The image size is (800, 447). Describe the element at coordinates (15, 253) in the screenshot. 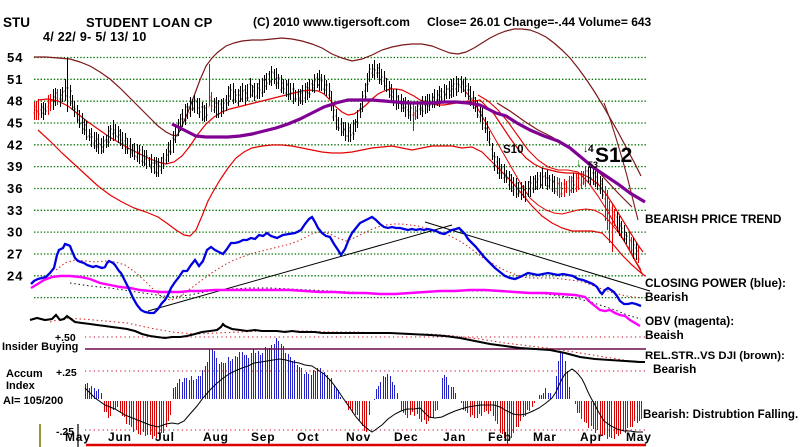

I see `svg-text: 27` at that location.